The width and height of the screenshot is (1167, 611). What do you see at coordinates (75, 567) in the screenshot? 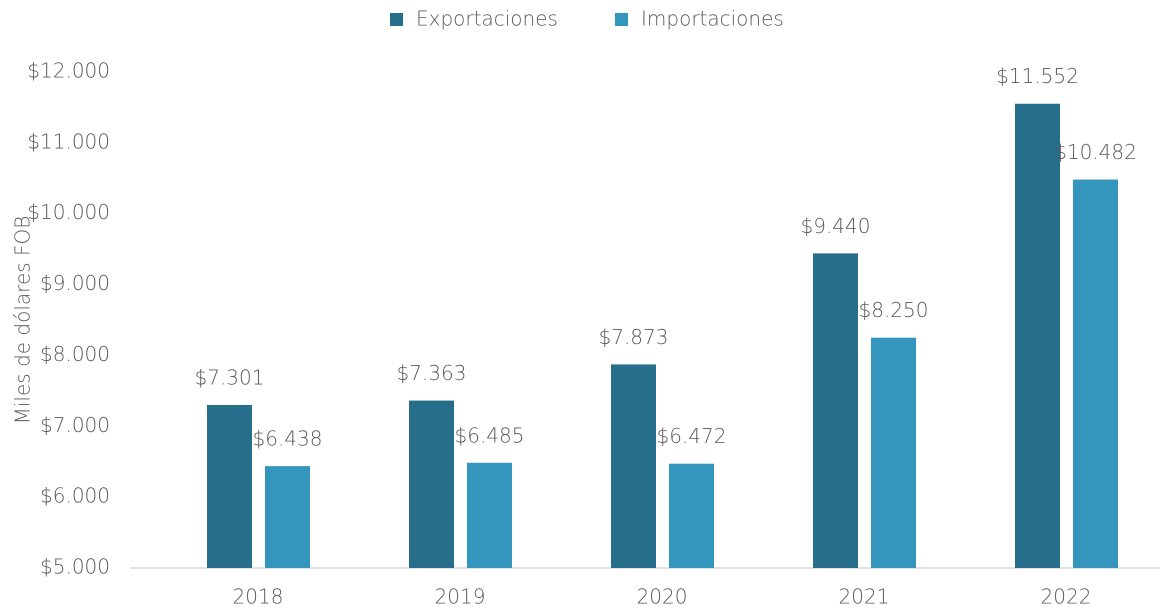
I see `y-tick-label: $5.000` at bounding box center [75, 567].